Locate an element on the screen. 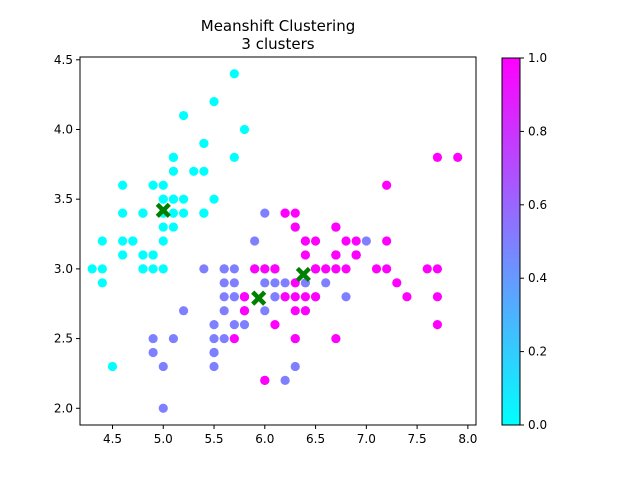 The image size is (640, 478). colorbar-tick-label: 0.8 is located at coordinates (537, 131).